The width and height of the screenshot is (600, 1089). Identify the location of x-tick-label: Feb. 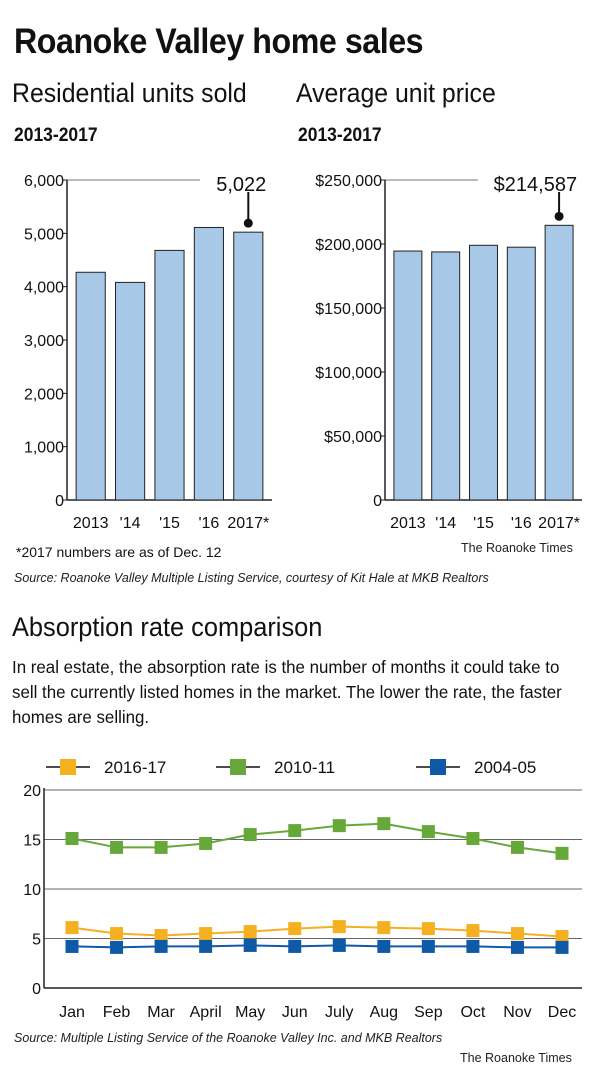
(117, 1012).